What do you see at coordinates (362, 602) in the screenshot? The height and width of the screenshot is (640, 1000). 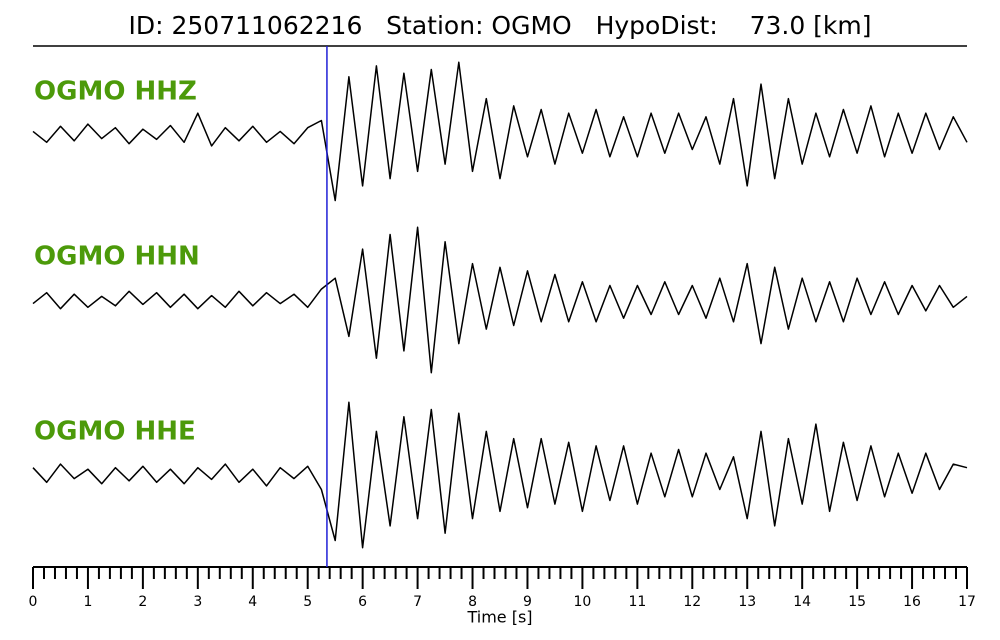 I see `x-tick-label: 6` at bounding box center [362, 602].